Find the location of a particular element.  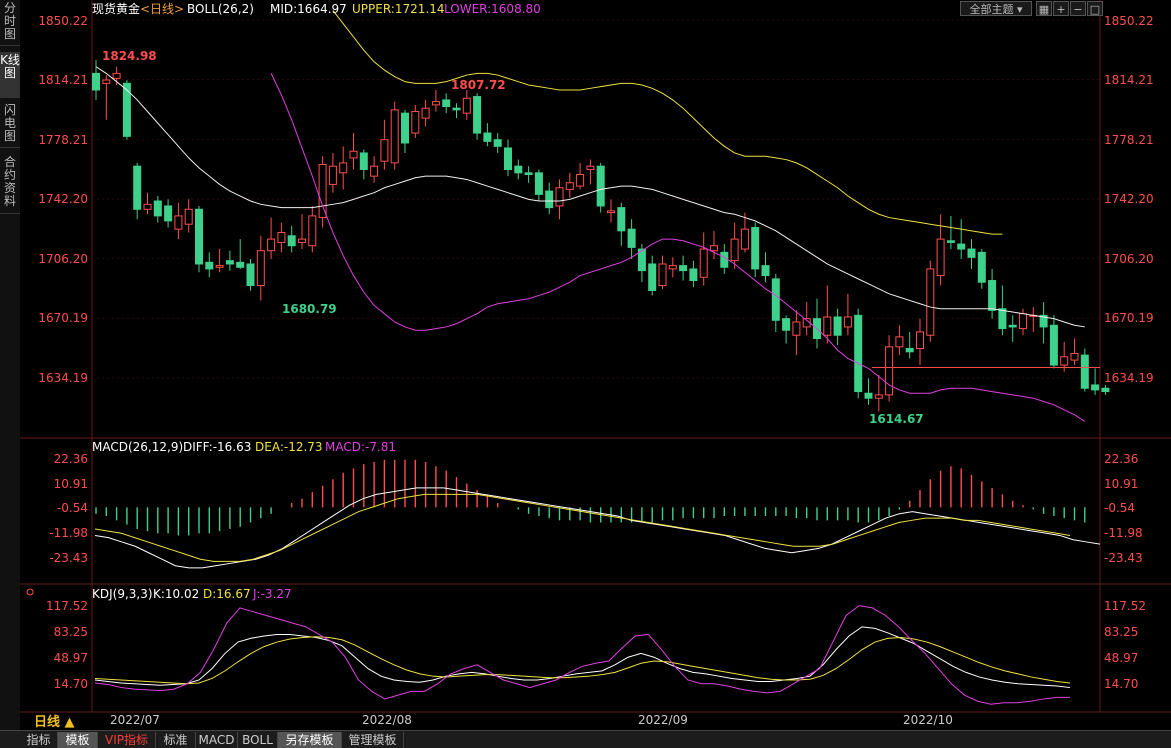

high-annotation-2: 1807.72 is located at coordinates (478, 85).